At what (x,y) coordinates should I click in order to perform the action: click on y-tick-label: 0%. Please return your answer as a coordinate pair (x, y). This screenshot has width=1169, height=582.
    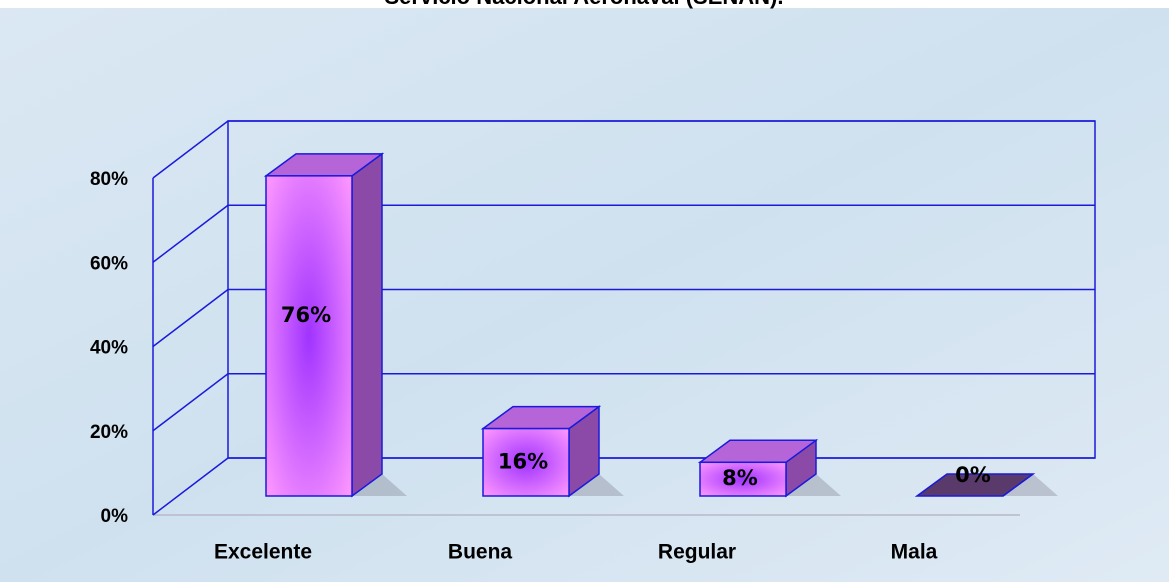
    Looking at the image, I should click on (115, 516).